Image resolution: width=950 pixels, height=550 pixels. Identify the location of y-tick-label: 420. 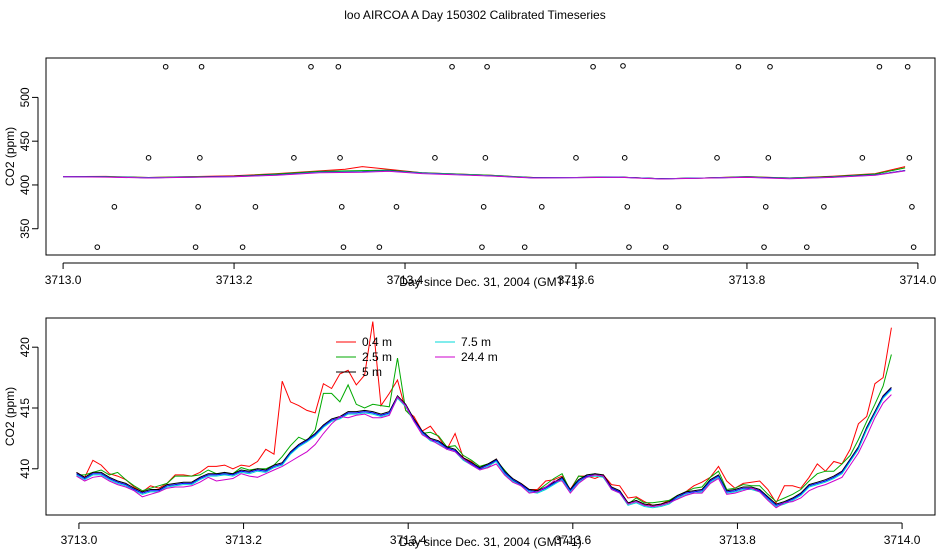
(25, 347).